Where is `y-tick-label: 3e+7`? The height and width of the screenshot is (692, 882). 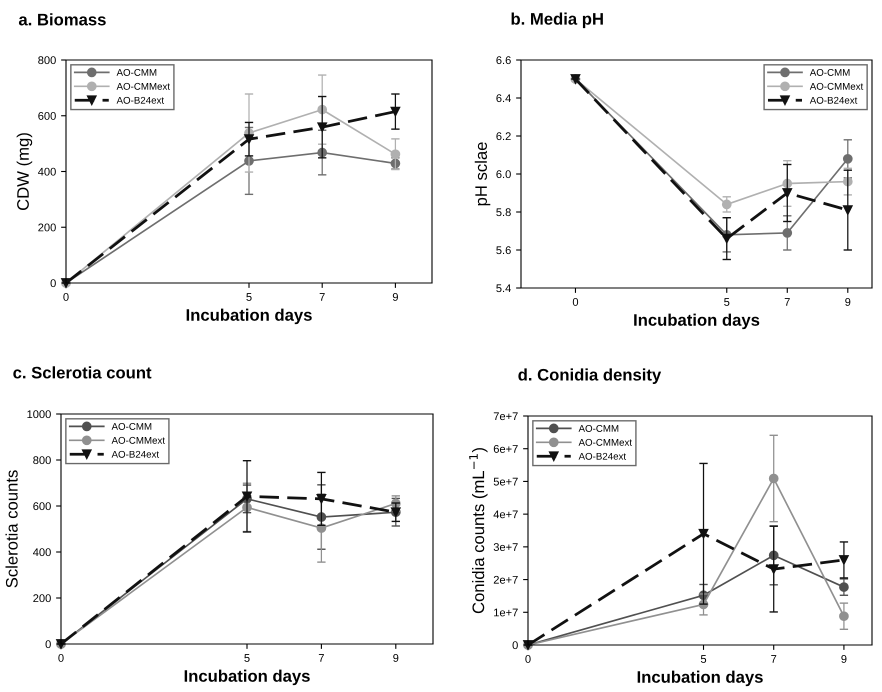
y-tick-label: 3e+7 is located at coordinates (506, 547).